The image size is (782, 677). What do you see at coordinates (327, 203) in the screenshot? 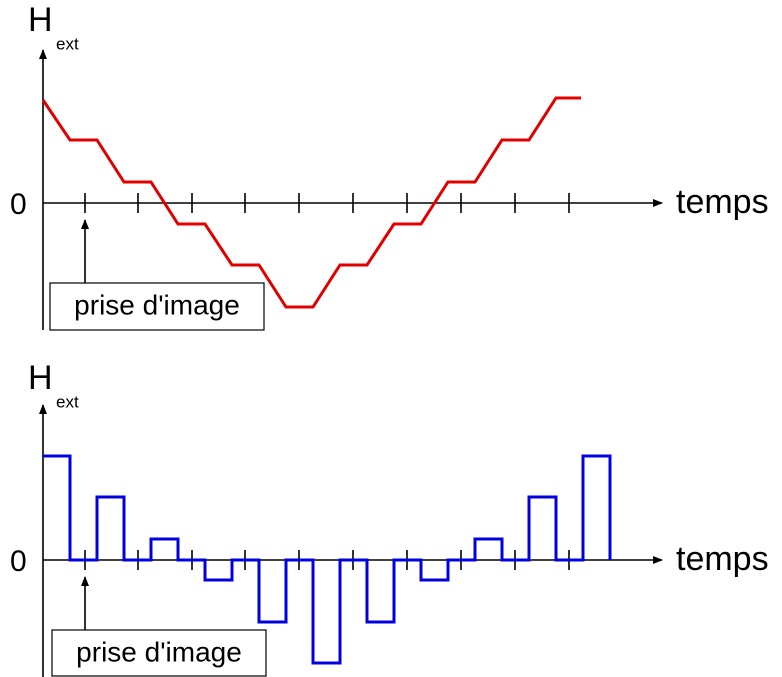
I see `ticks` at bounding box center [327, 203].